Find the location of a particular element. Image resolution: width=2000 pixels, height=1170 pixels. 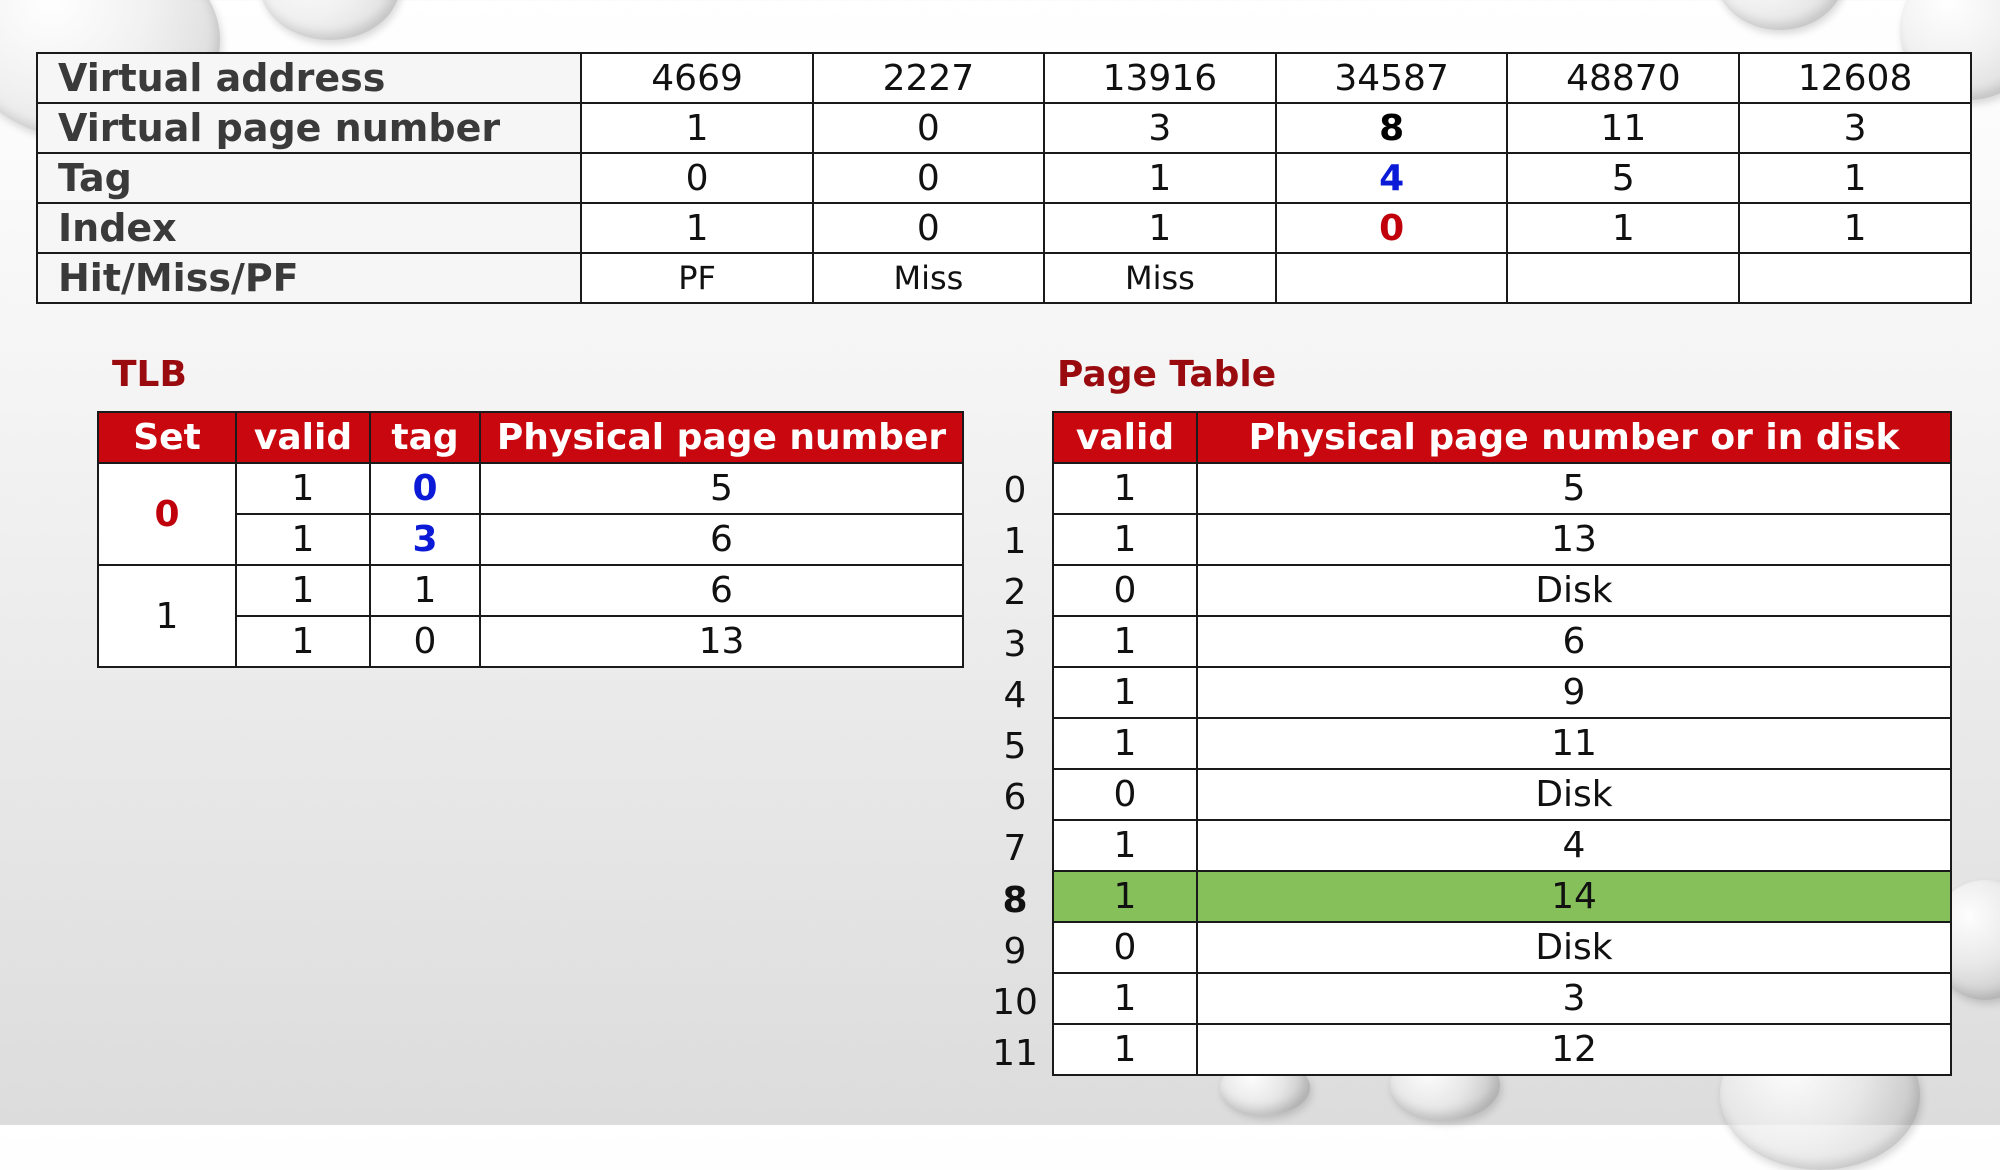

table-cell: 13916 is located at coordinates (1160, 78).